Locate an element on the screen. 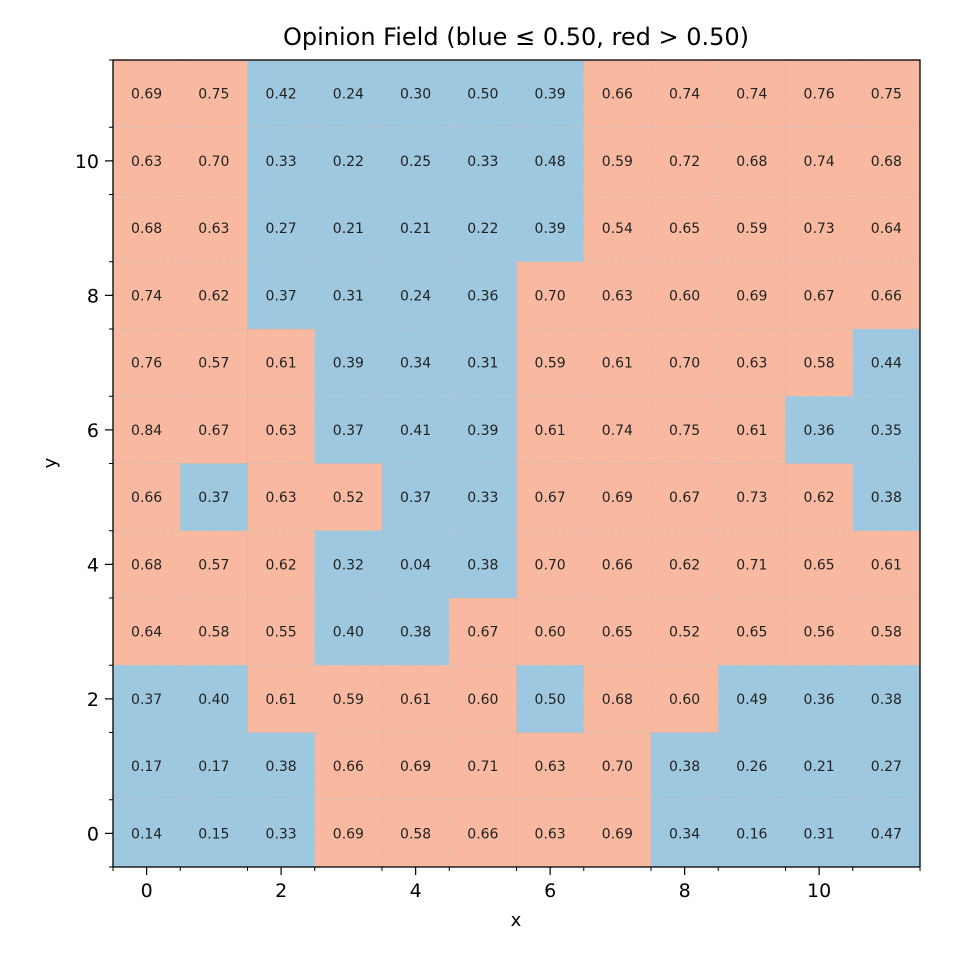 Image resolution: width=960 pixels, height=960 pixels. cell-value-label: 0.70 is located at coordinates (617, 767).